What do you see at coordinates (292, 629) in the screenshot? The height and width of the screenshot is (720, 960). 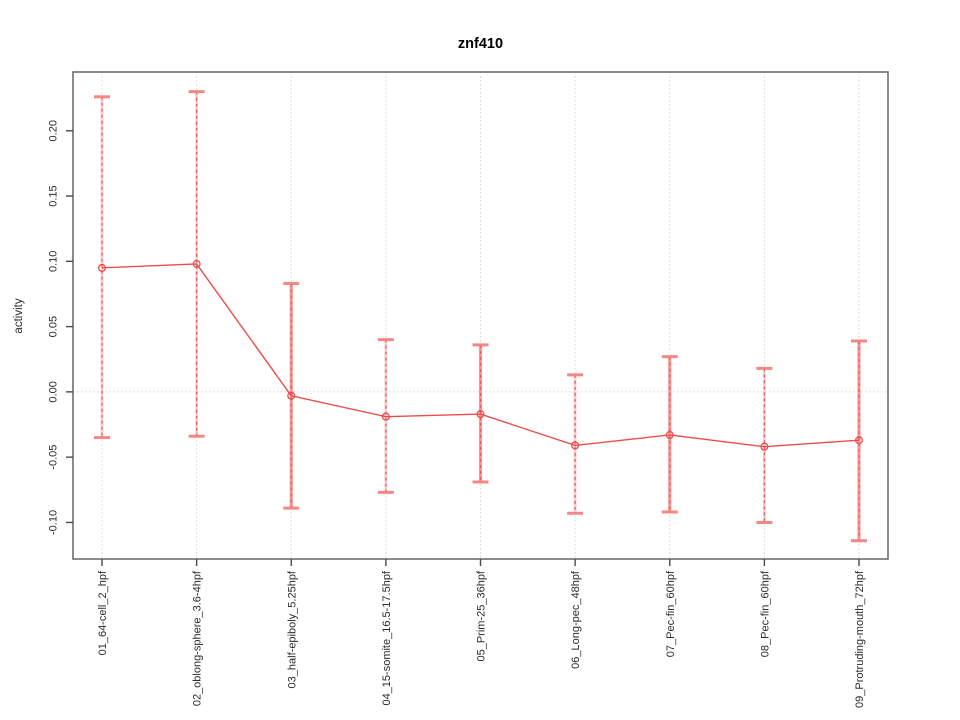 I see `x-tick-label: 03_half-epiboly_5.25hpf` at bounding box center [292, 629].